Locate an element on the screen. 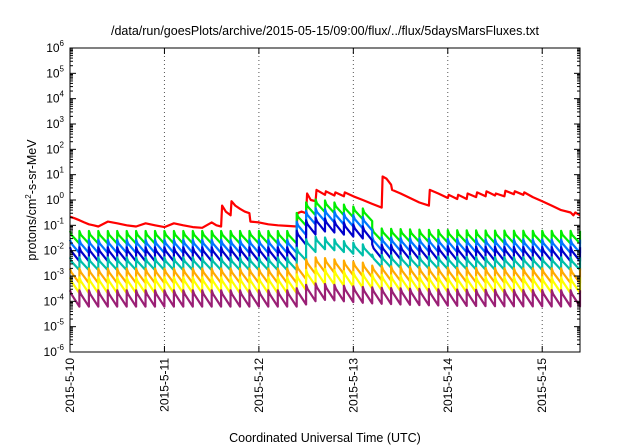 The width and height of the screenshot is (640, 448). x-tick-label-0: 2015-5-10 is located at coordinates (70, 385).